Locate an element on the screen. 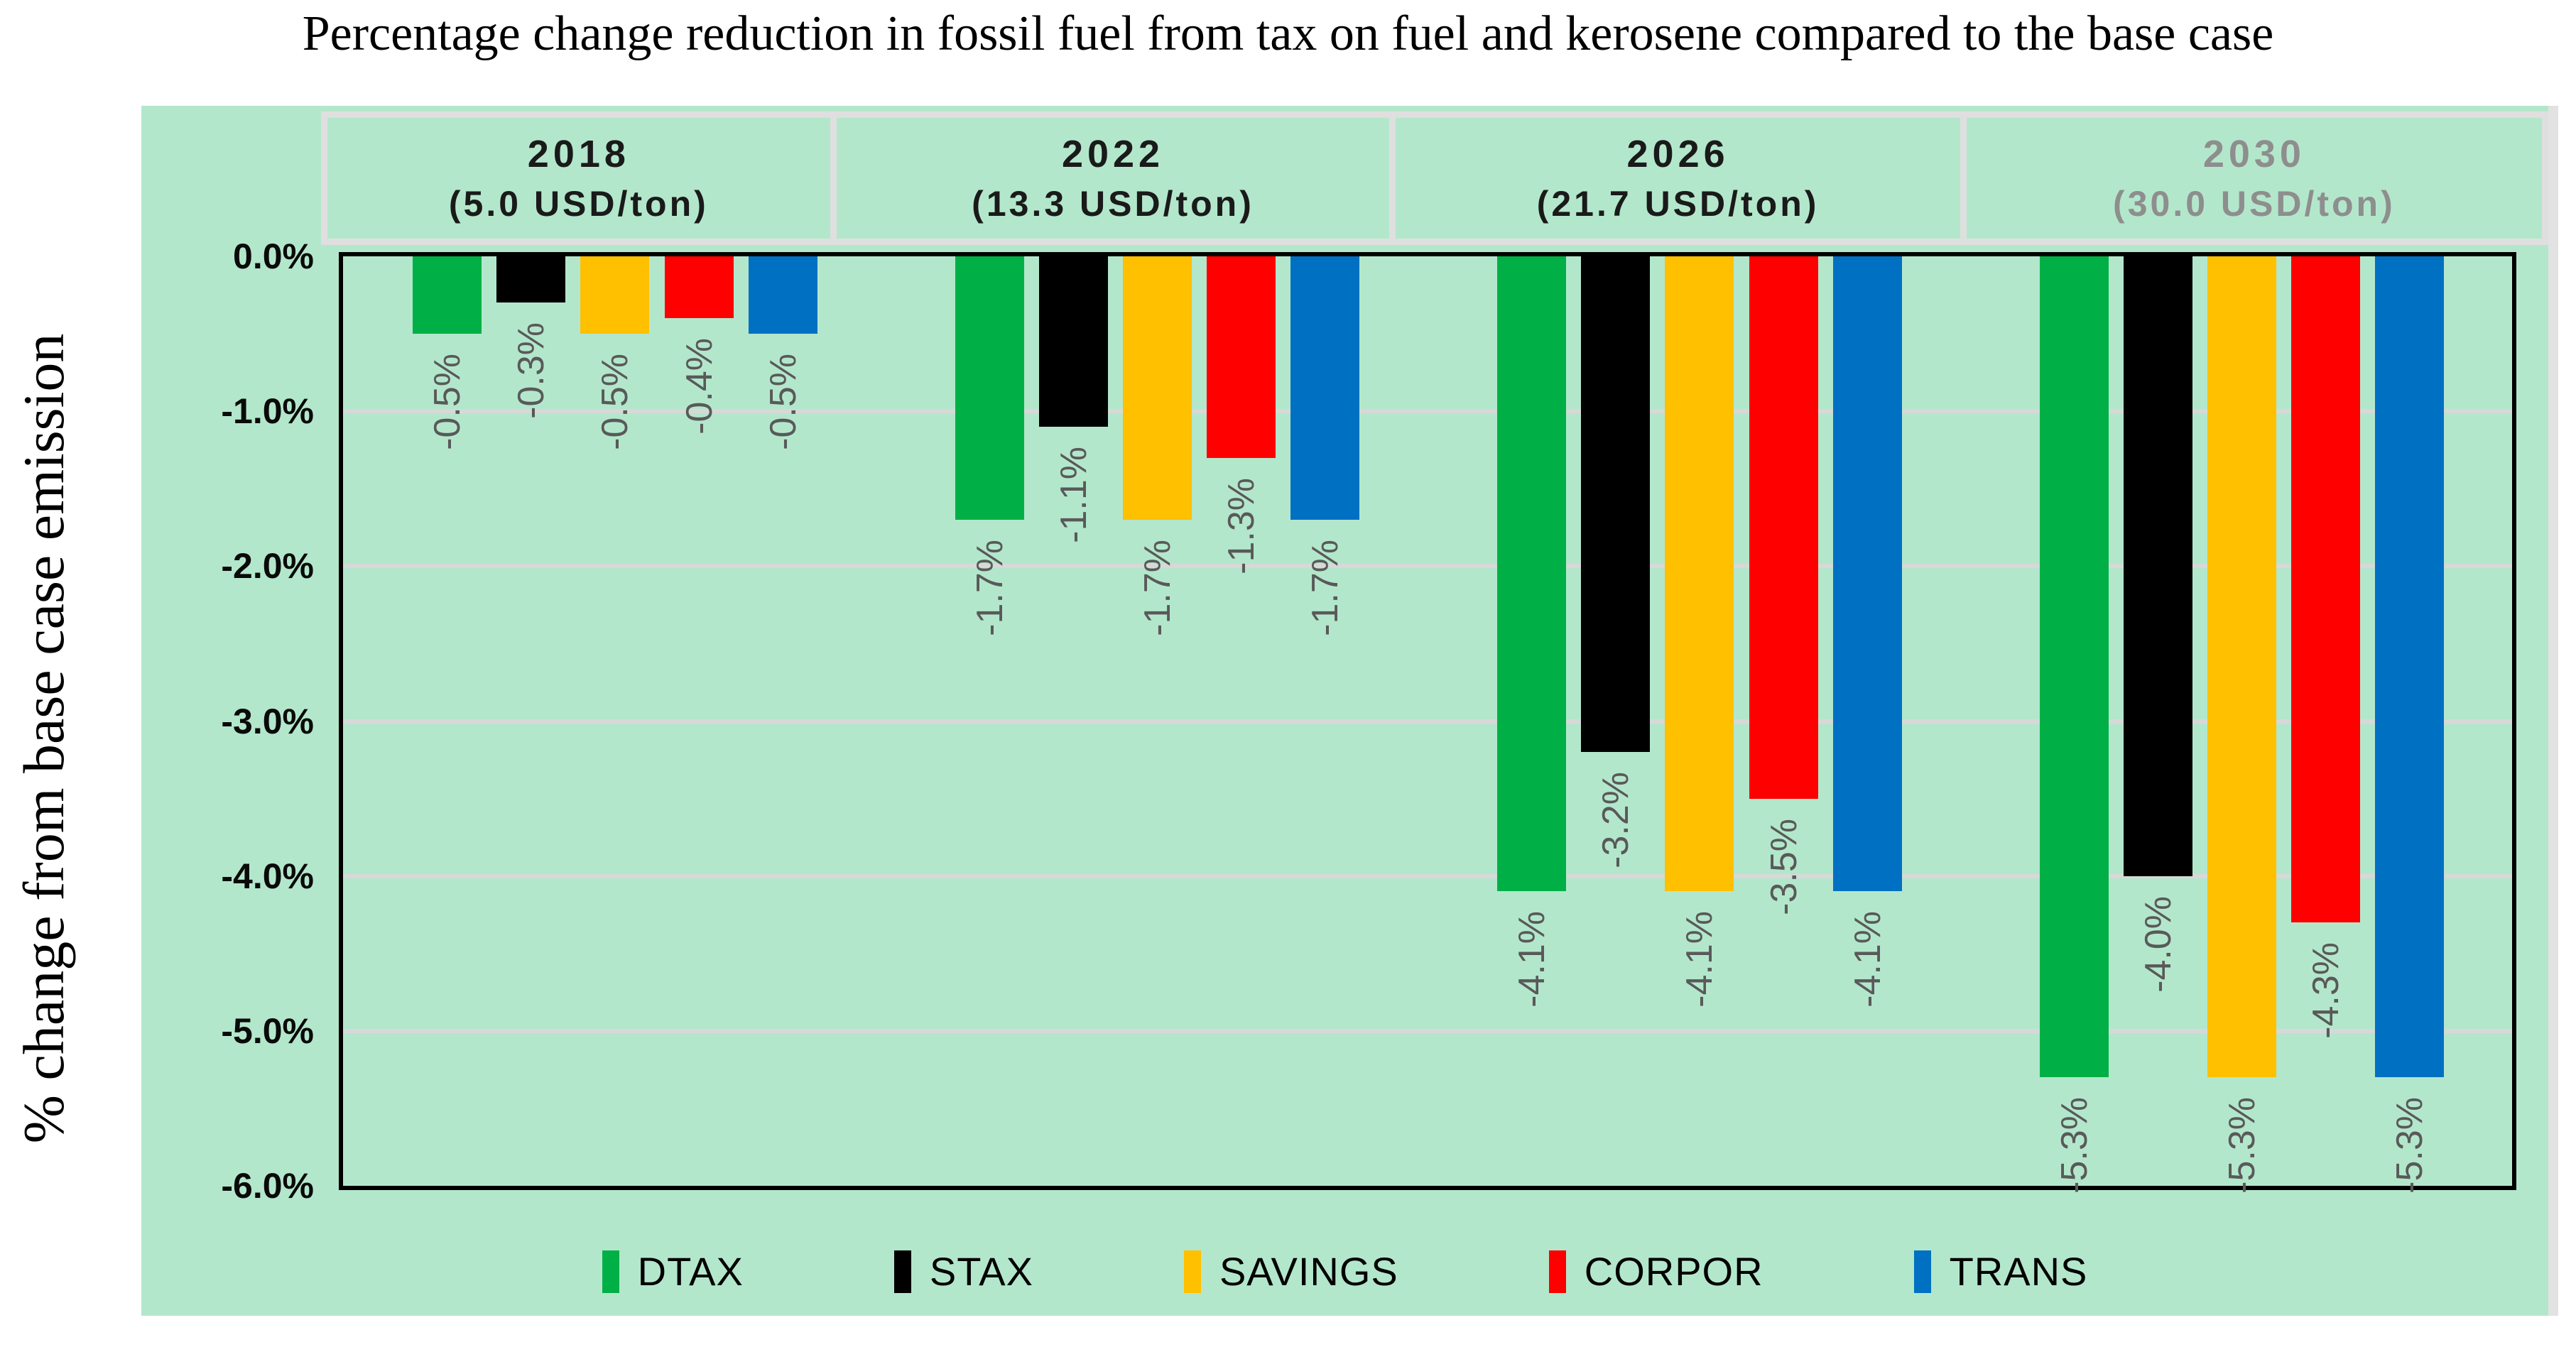 The width and height of the screenshot is (2576, 1347). bar-value-label: -1.3% is located at coordinates (1241, 526).